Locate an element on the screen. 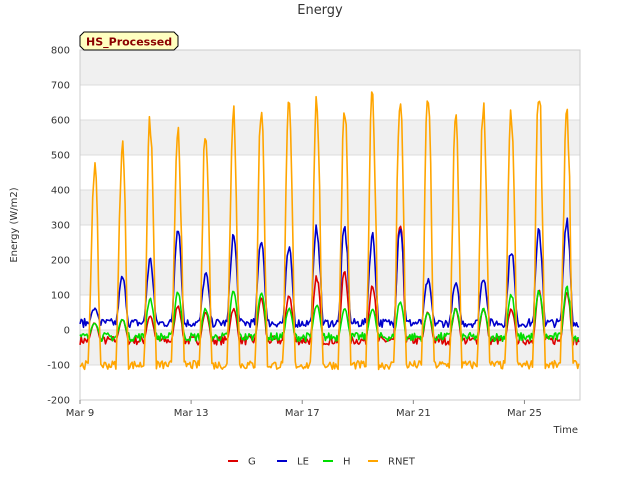  legend-label: LE is located at coordinates (303, 462).